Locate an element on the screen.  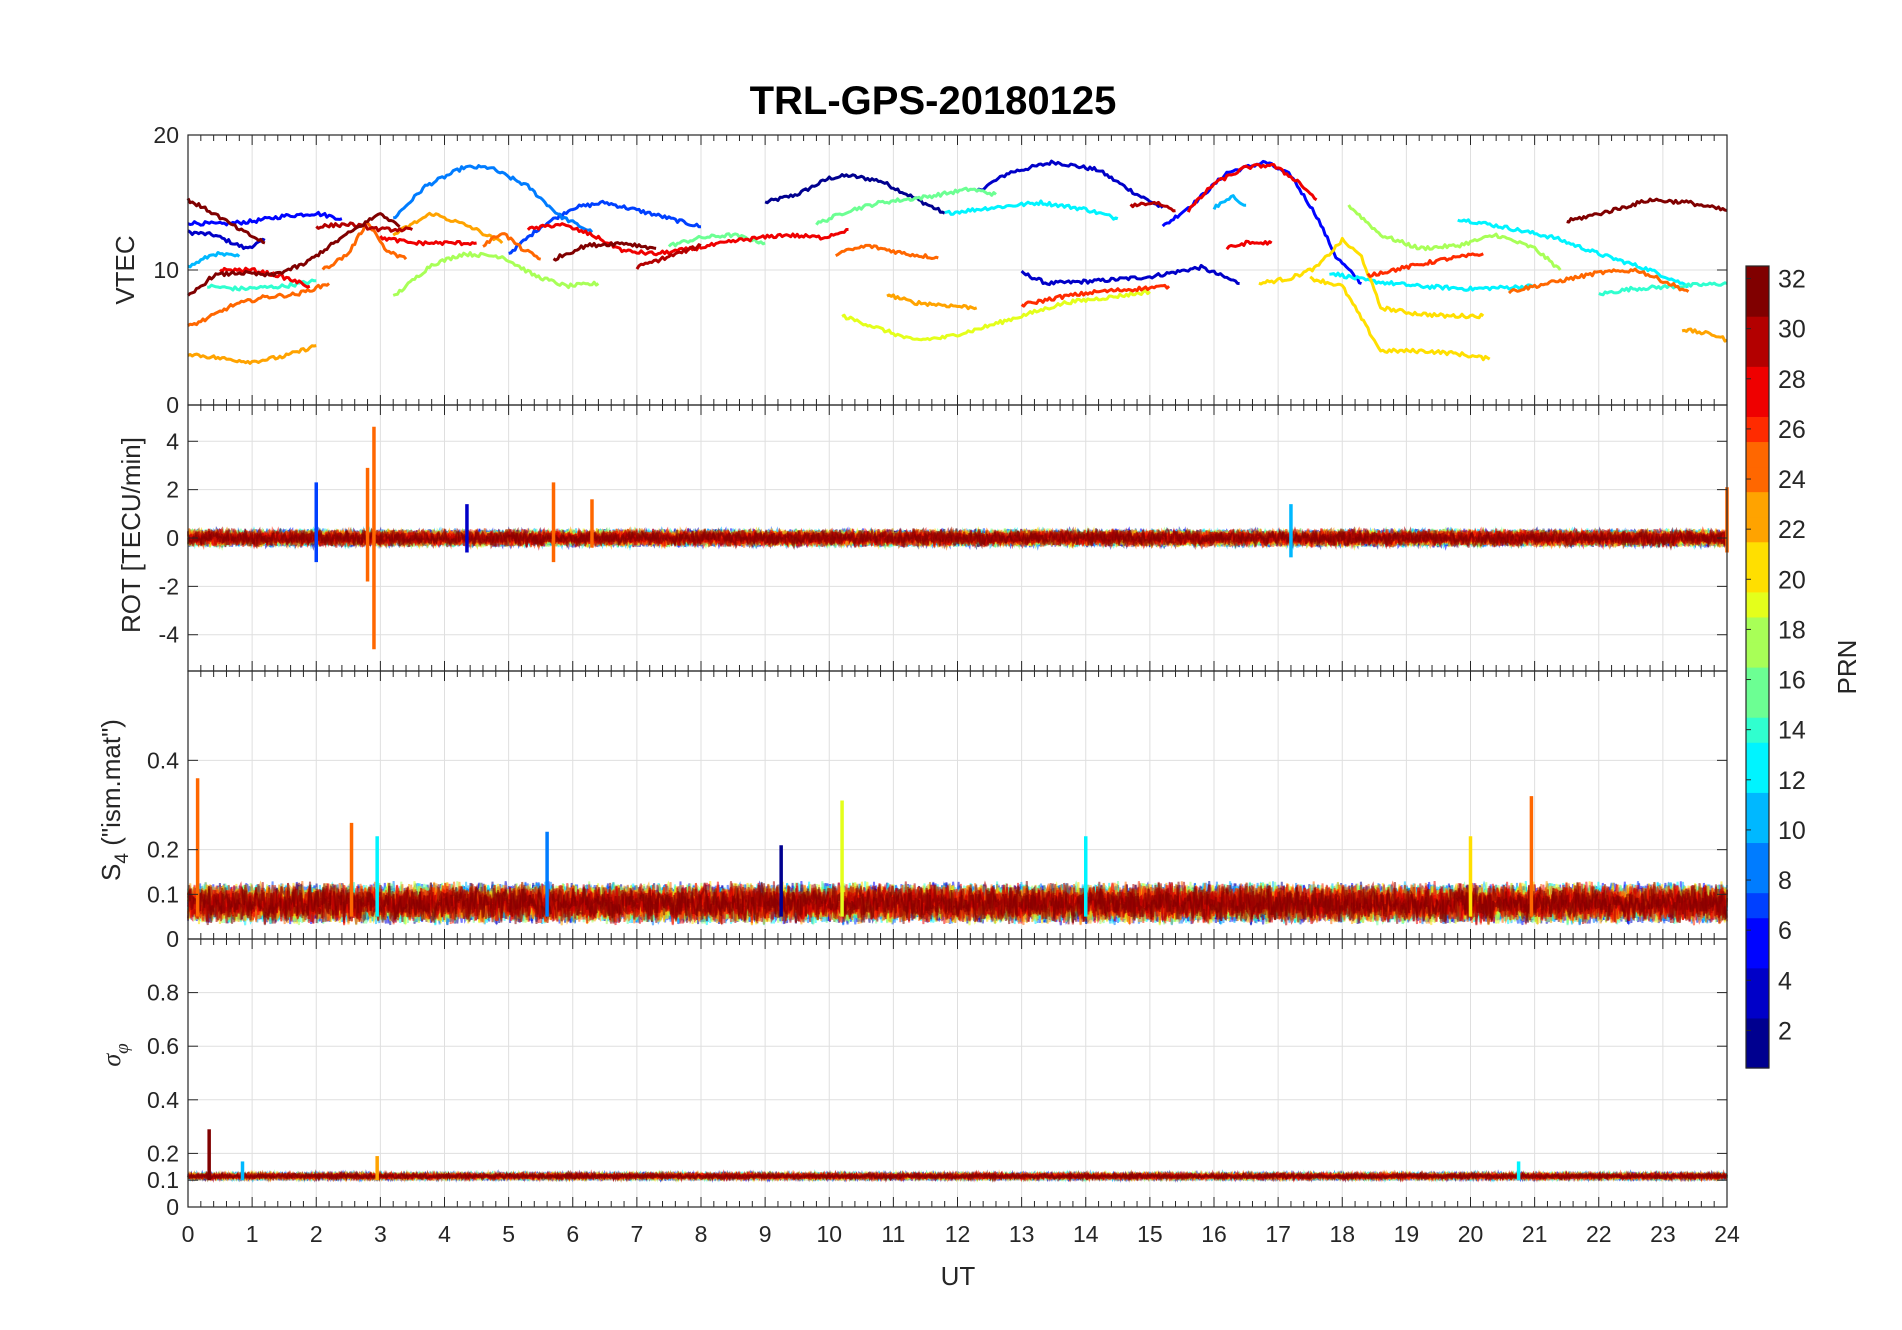
series-lines-s4 is located at coordinates (957, 852).